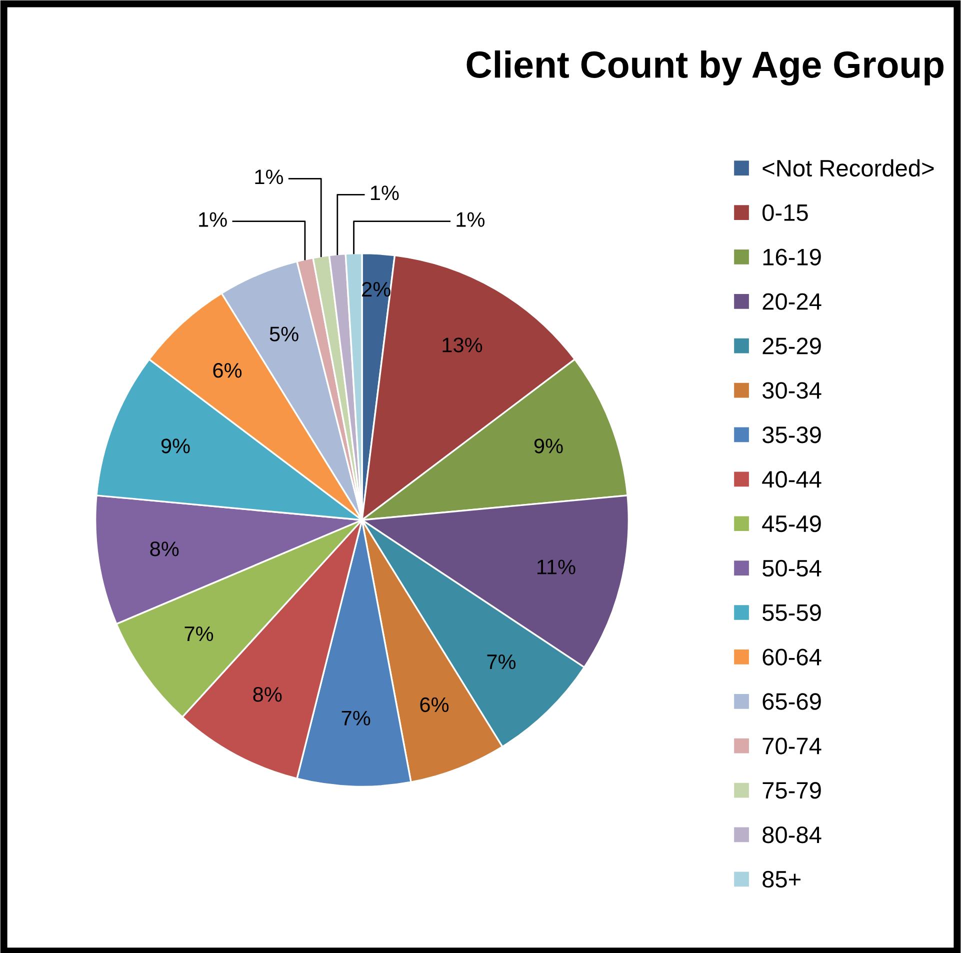 Image resolution: width=961 pixels, height=953 pixels. I want to click on legend-label: 0-15, so click(785, 213).